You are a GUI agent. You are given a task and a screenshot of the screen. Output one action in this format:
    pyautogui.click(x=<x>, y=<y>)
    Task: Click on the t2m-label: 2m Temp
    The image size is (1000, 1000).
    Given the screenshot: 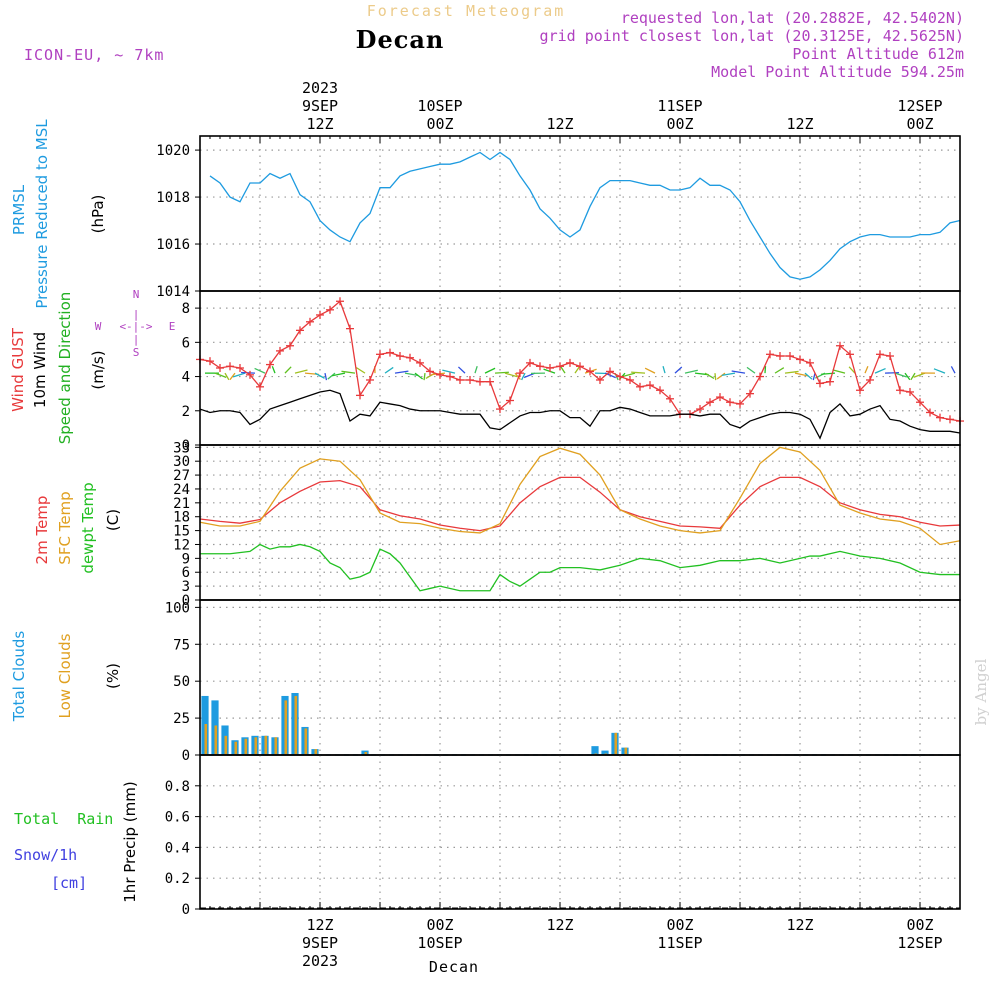 What is the action you would take?
    pyautogui.click(x=42, y=530)
    